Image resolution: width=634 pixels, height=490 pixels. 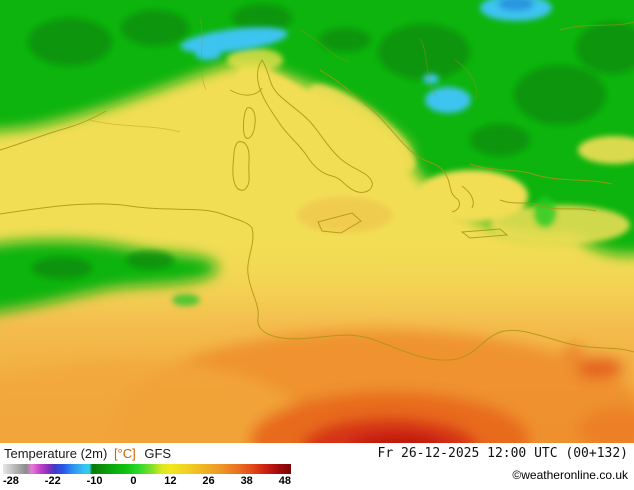 What do you see at coordinates (133, 481) in the screenshot?
I see `legend-label: 0` at bounding box center [133, 481].